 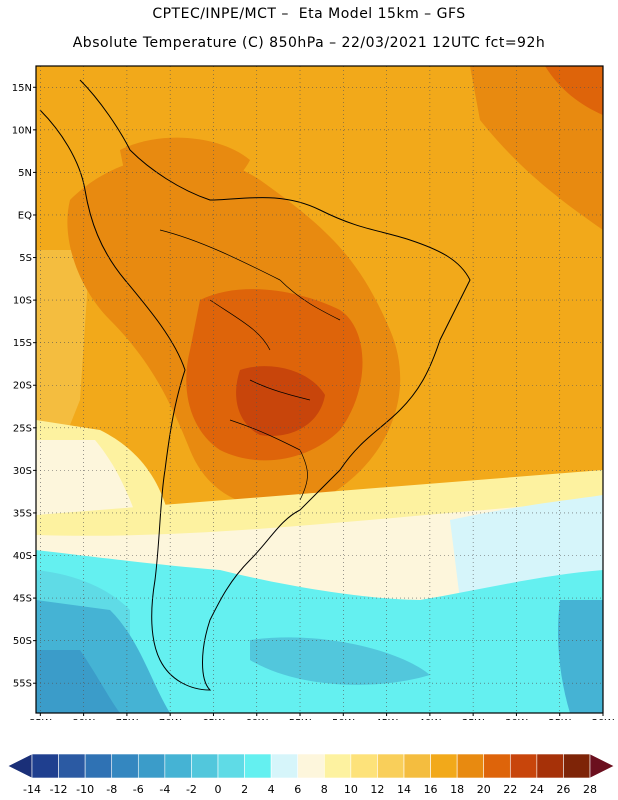 What do you see at coordinates (431, 789) in the screenshot?
I see `colorbar-label: 16` at bounding box center [431, 789].